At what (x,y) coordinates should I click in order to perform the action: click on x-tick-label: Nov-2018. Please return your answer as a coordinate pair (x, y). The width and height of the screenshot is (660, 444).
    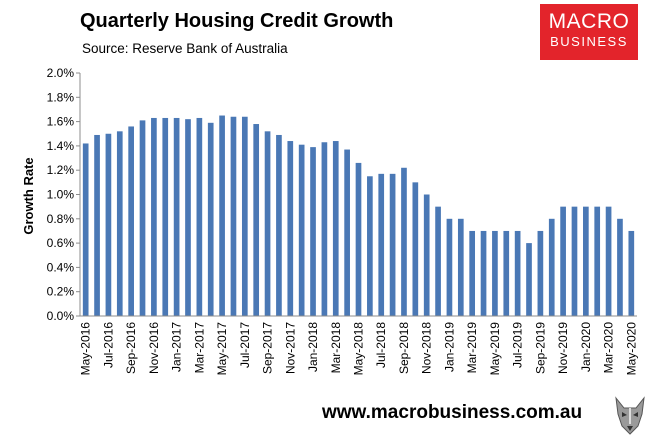
    Looking at the image, I should click on (427, 348).